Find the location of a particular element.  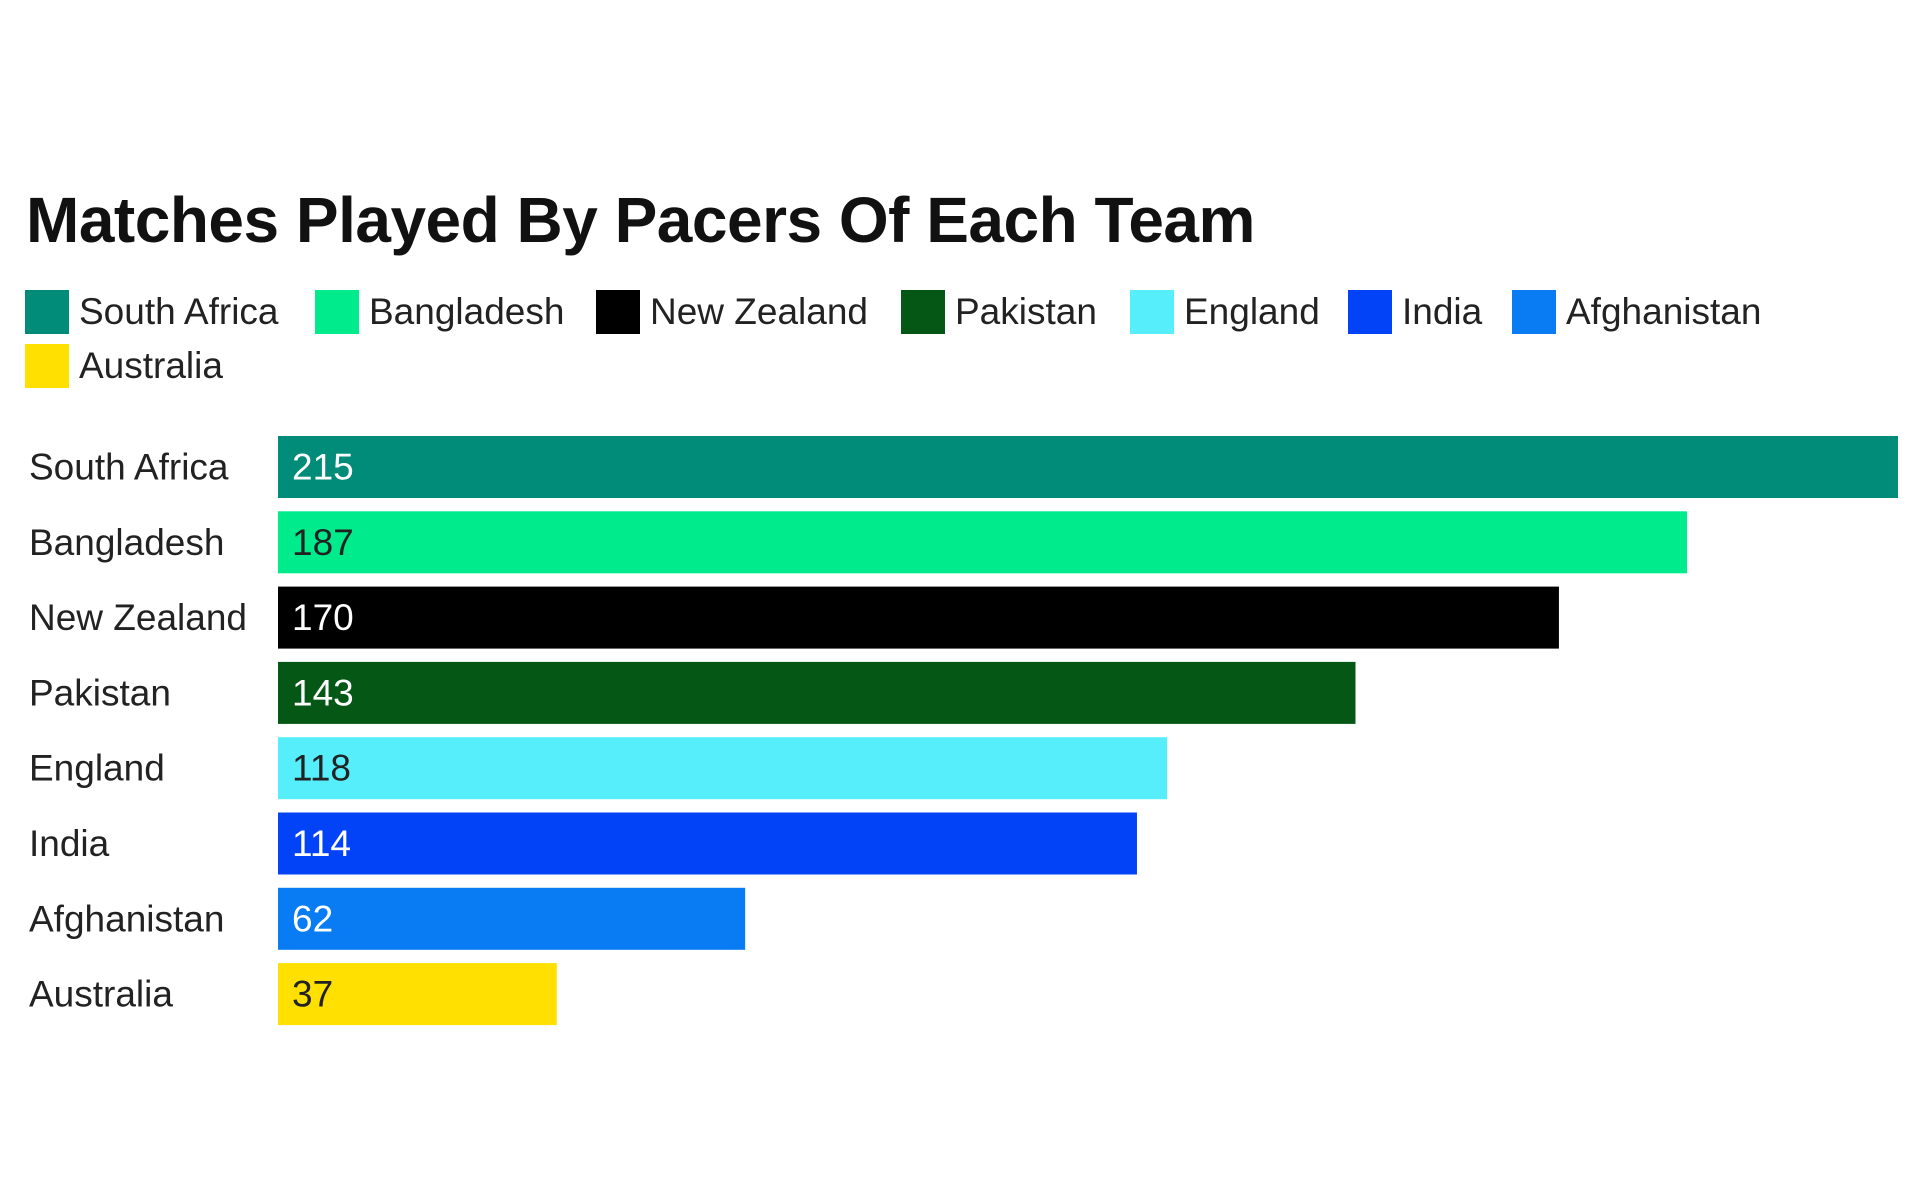

bar-bangladesh is located at coordinates (983, 542).